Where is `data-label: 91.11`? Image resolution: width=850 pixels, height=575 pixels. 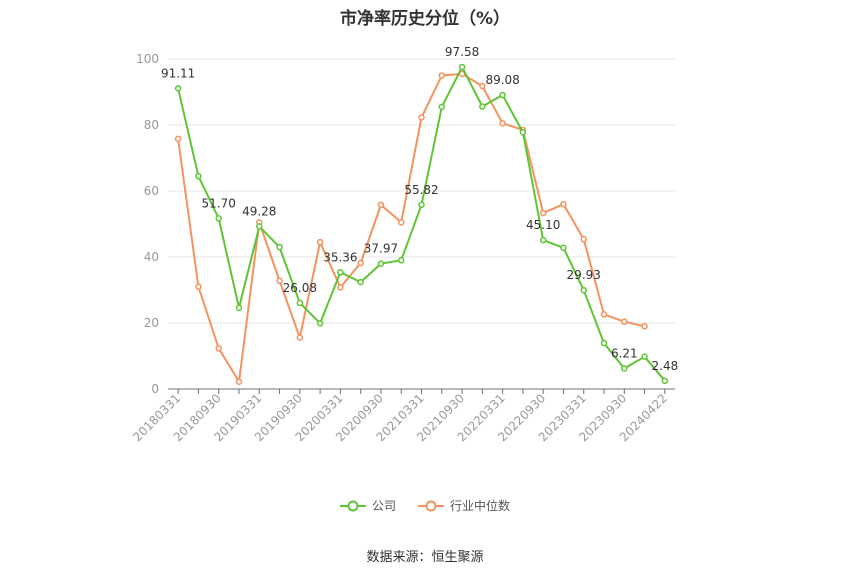 data-label: 91.11 is located at coordinates (178, 73).